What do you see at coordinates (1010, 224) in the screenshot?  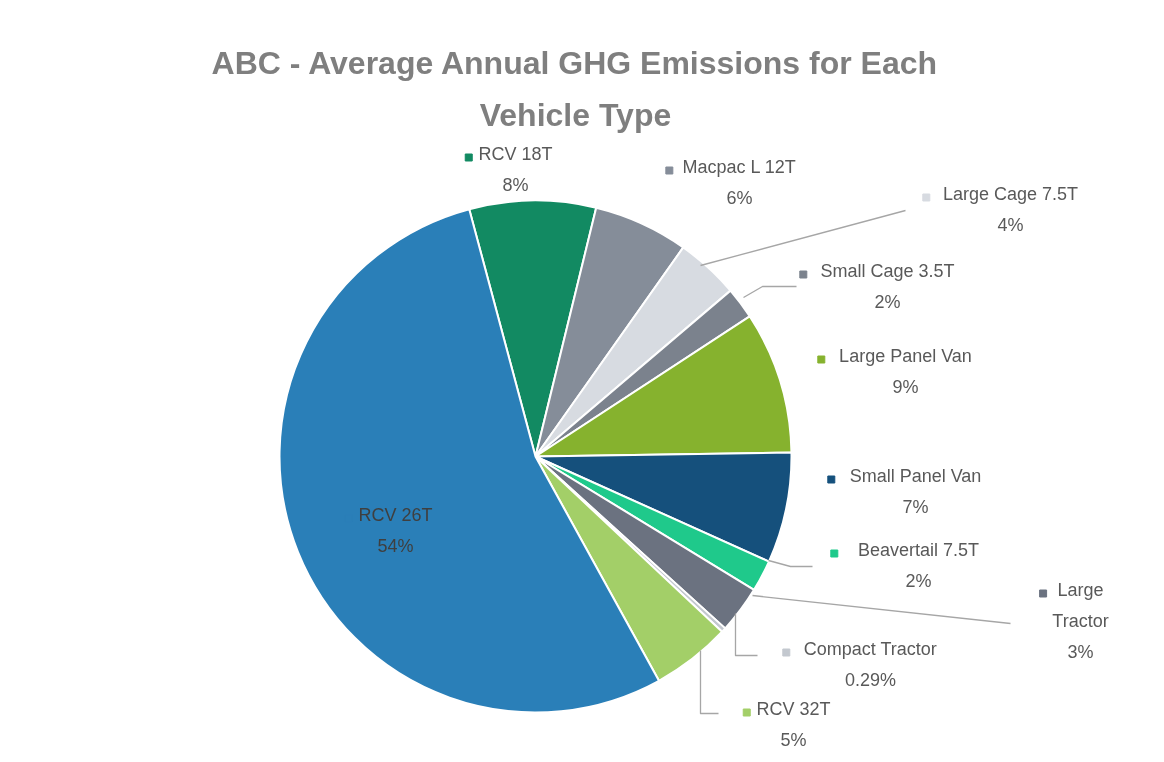 I see `data-label: 4%` at bounding box center [1010, 224].